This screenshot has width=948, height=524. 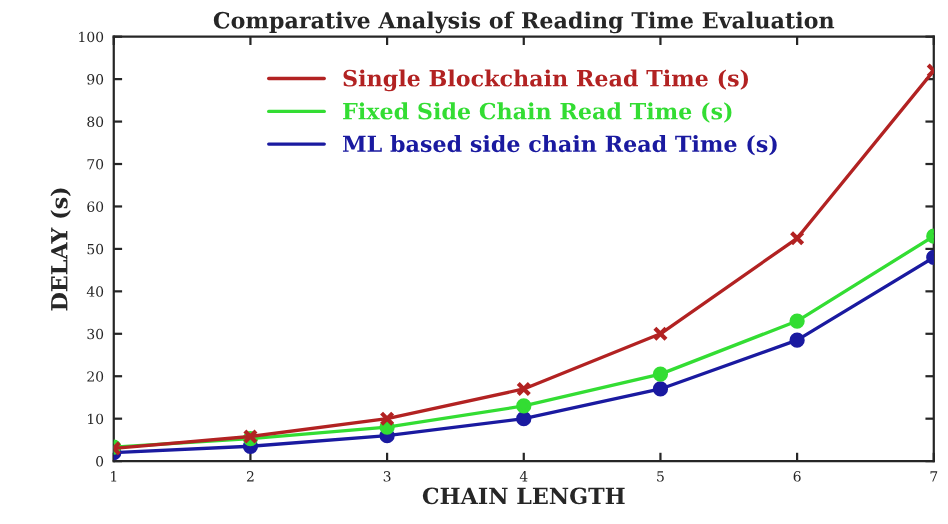 What do you see at coordinates (60, 249) in the screenshot?
I see `y-axis-title: DELAY (s)` at bounding box center [60, 249].